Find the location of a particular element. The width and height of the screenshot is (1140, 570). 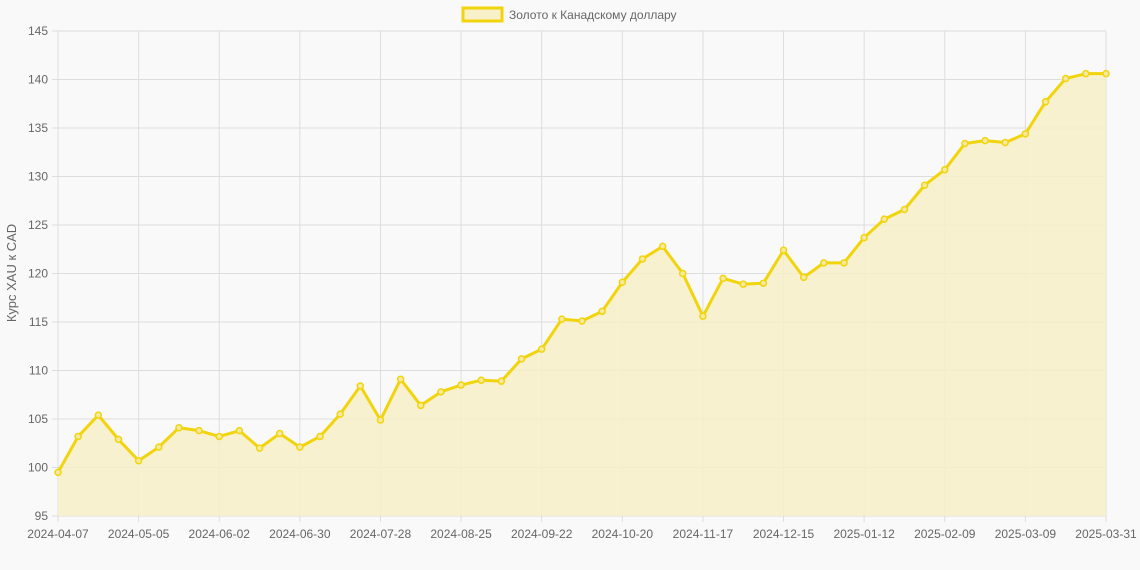

legend: Золото к Канадскому доллару is located at coordinates (569, 14).